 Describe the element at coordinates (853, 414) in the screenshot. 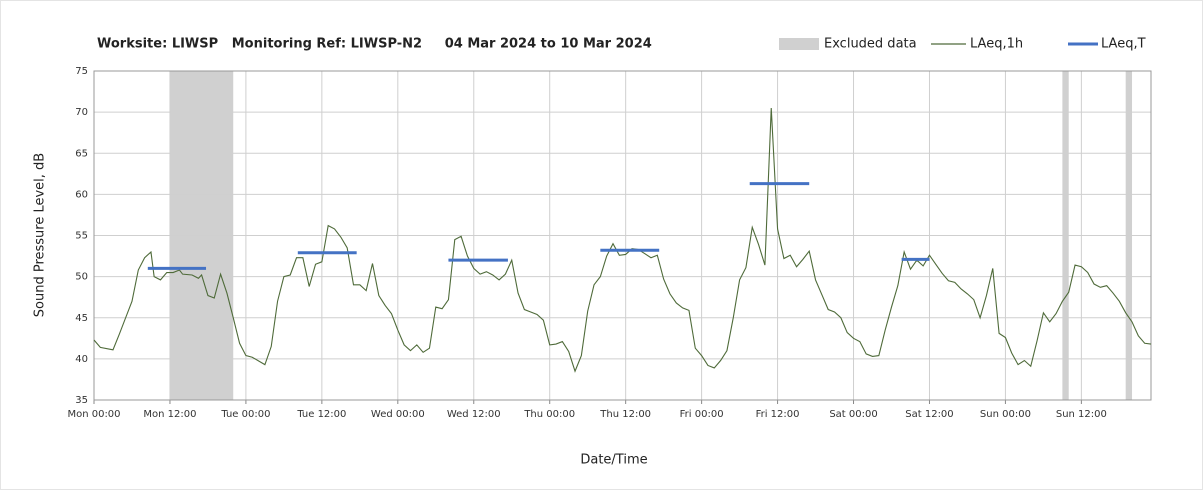

I see `x-tick-label: Sat 00:00` at that location.